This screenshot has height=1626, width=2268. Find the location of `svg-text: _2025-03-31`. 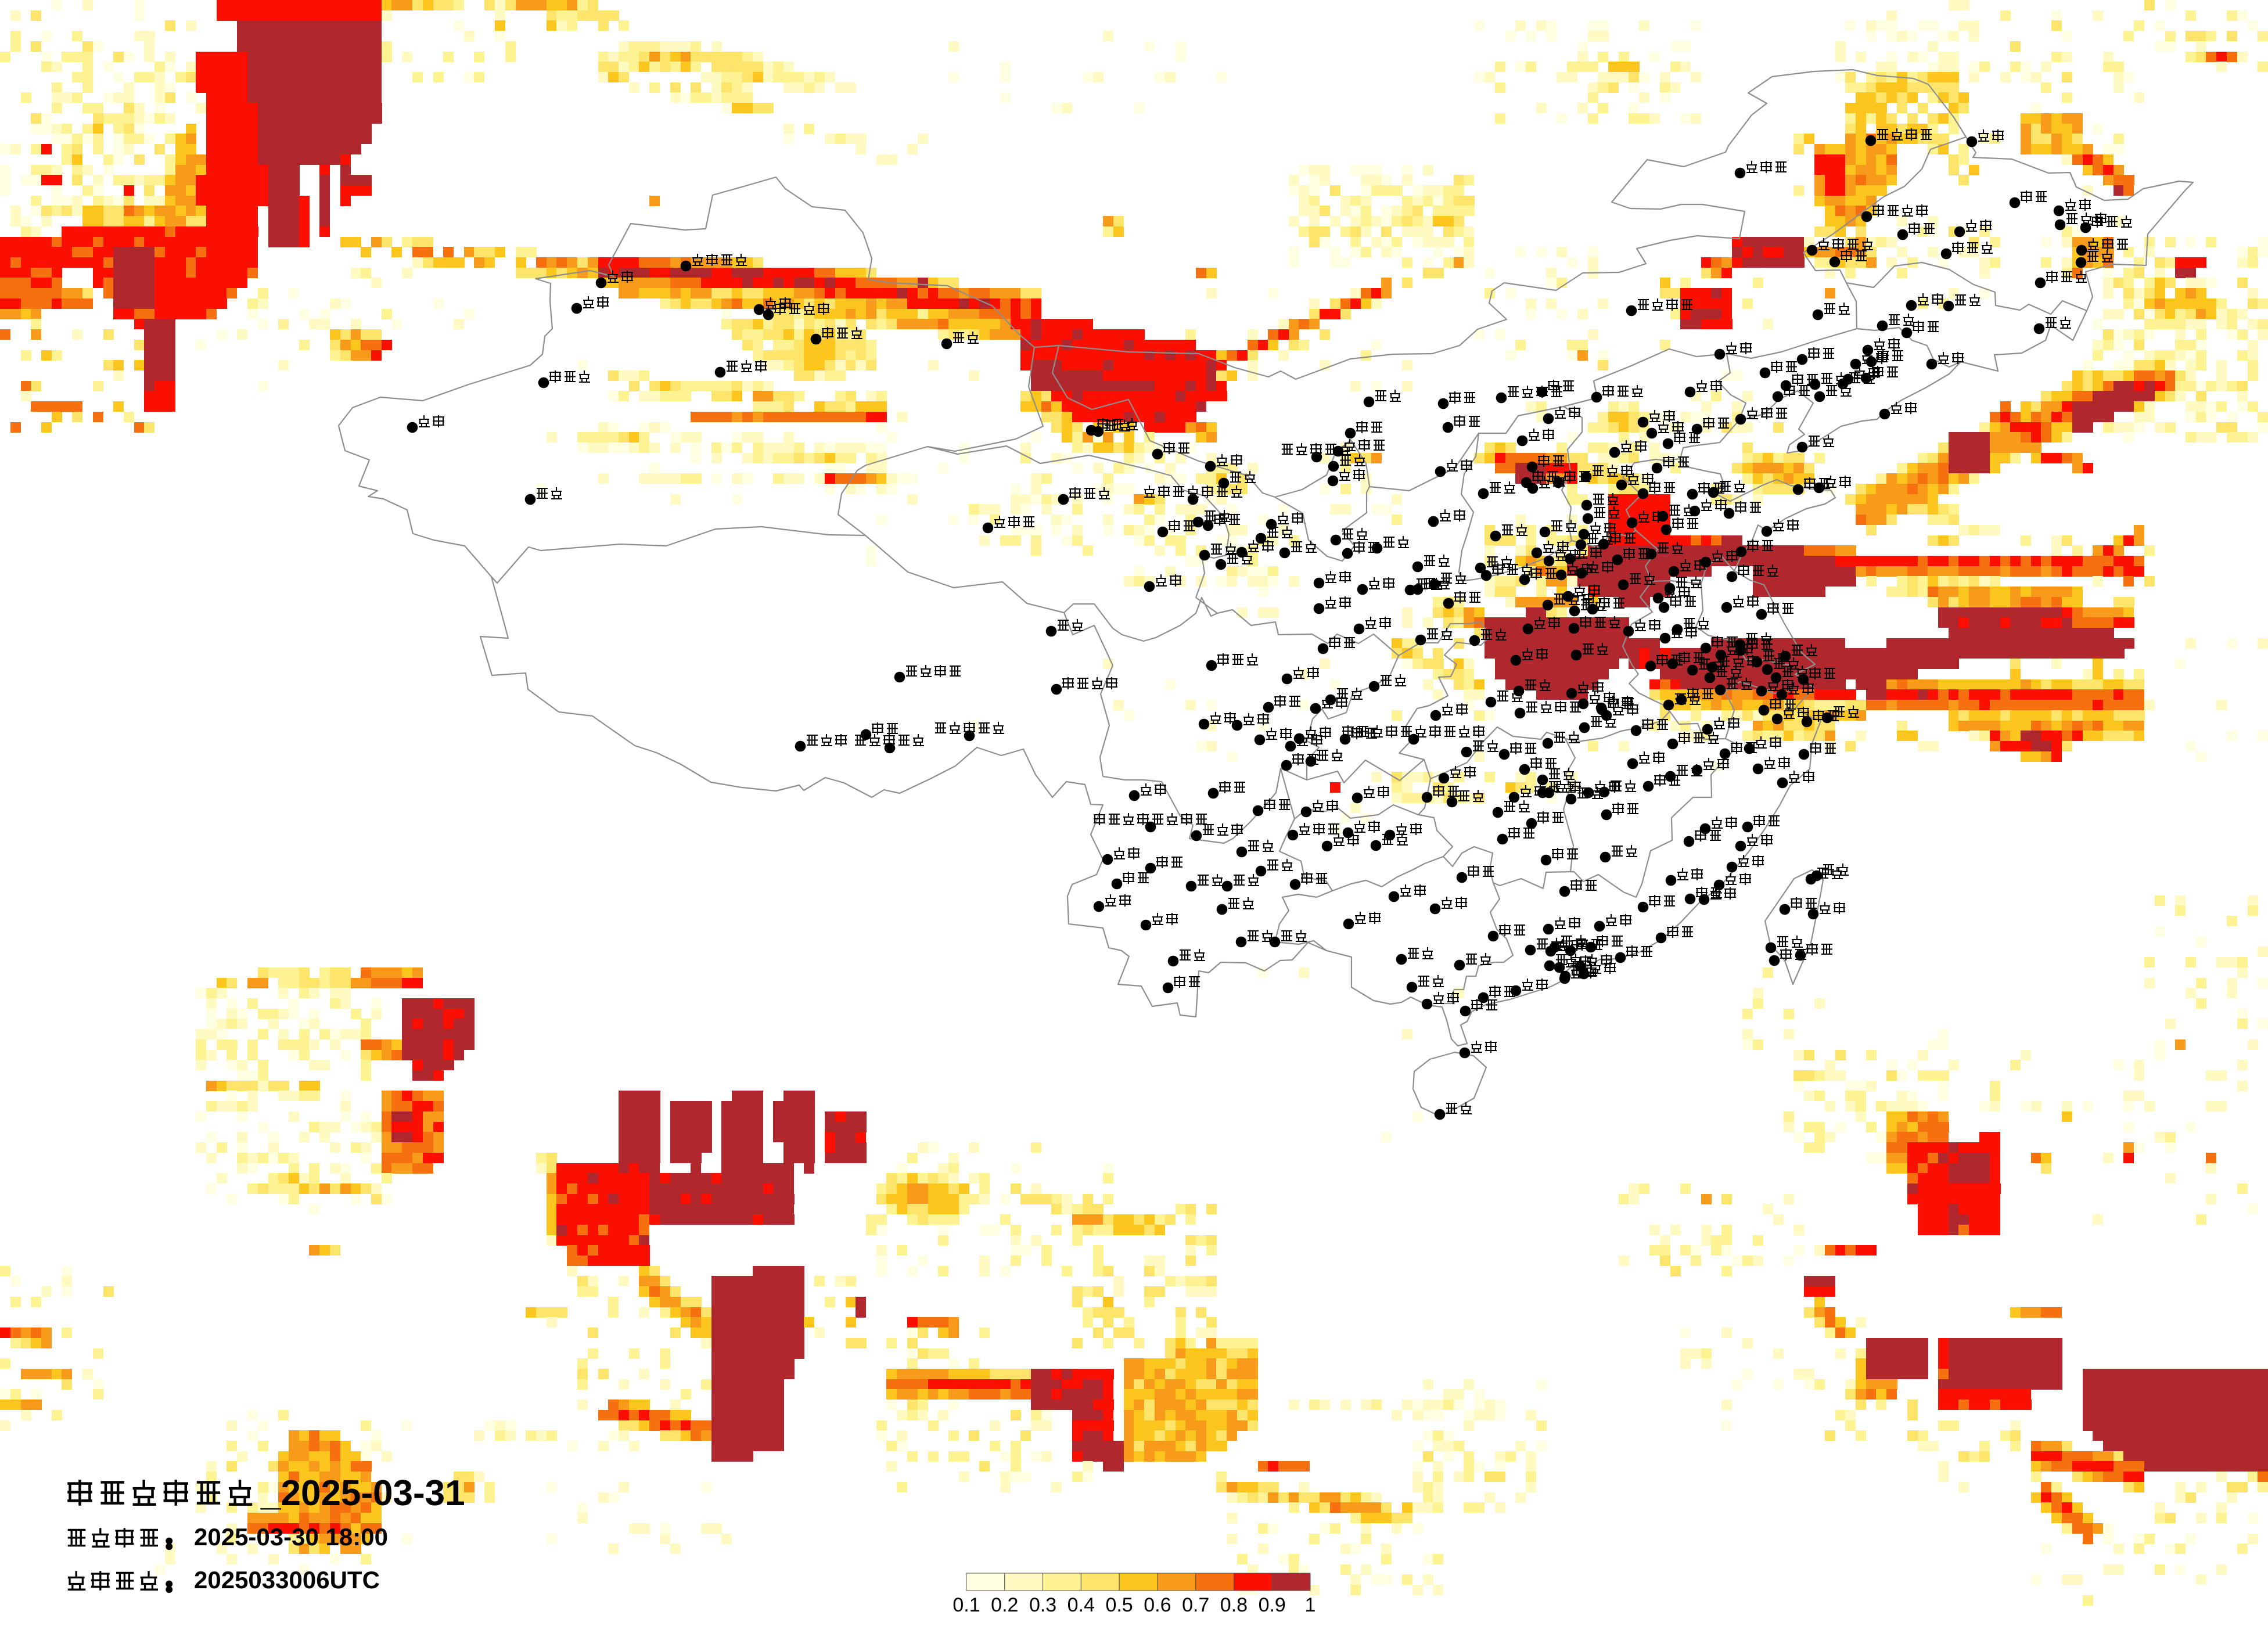

svg-text: _2025-03-31 is located at coordinates (362, 1493).